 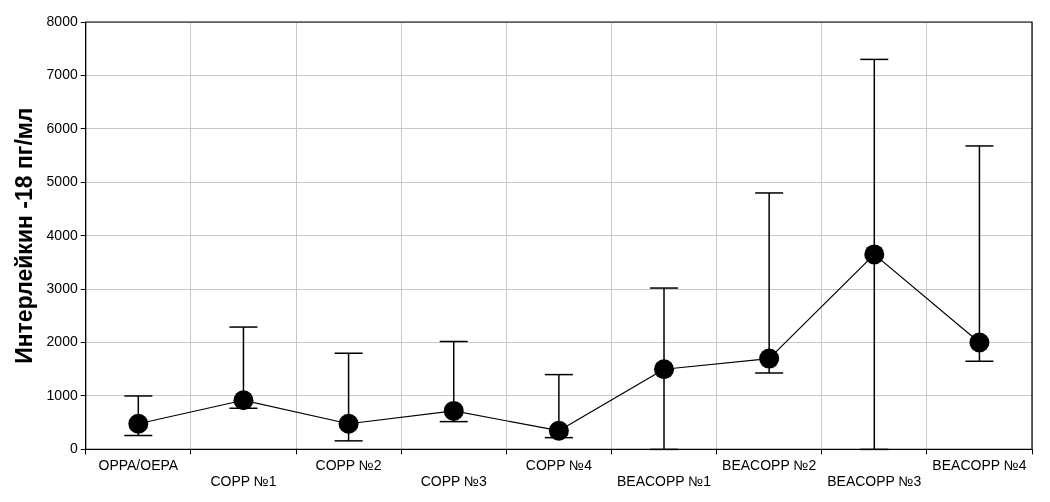 What do you see at coordinates (243, 481) in the screenshot?
I see `x-tick-label: COPP №1` at bounding box center [243, 481].